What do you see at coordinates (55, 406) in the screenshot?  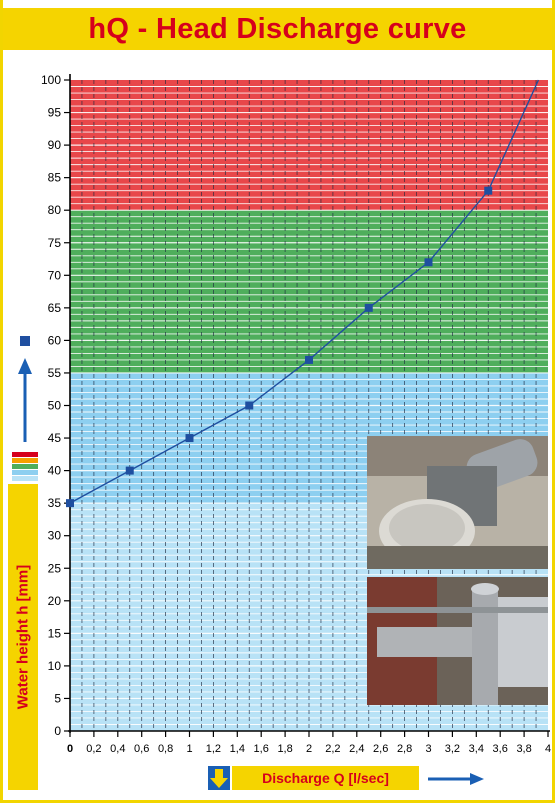 I see `y-tick-label: 50` at bounding box center [55, 406].